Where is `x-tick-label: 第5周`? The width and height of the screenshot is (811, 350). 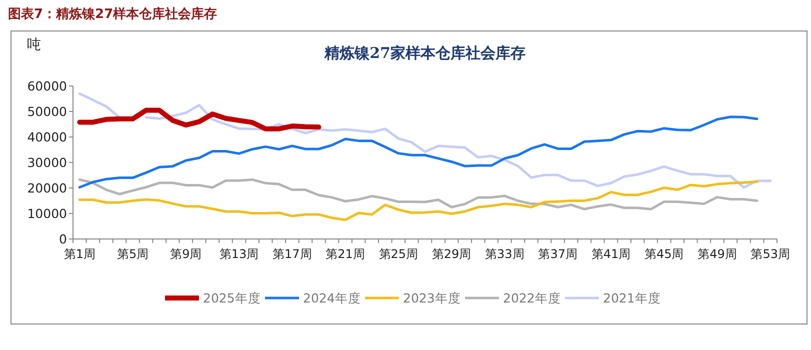 x-tick-label: 第5周 is located at coordinates (132, 254).